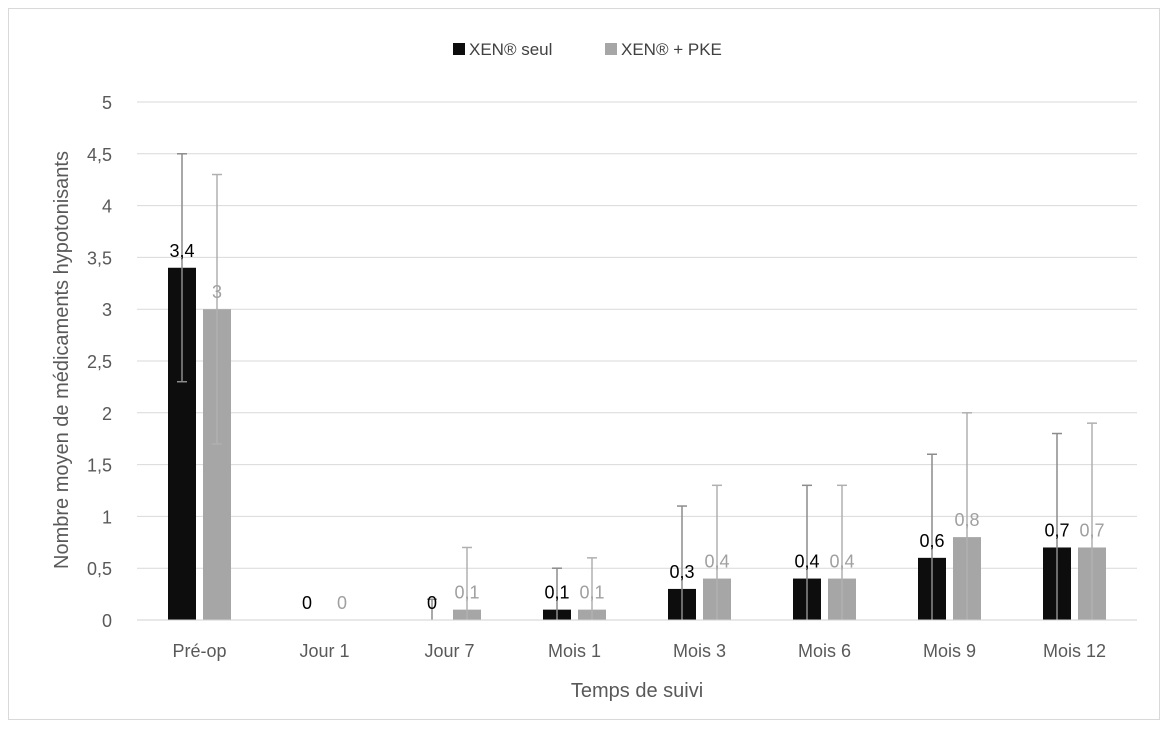 This screenshot has height=729, width=1170. Describe the element at coordinates (459, 49) in the screenshot. I see `legend-swatch-xen-seul` at that location.